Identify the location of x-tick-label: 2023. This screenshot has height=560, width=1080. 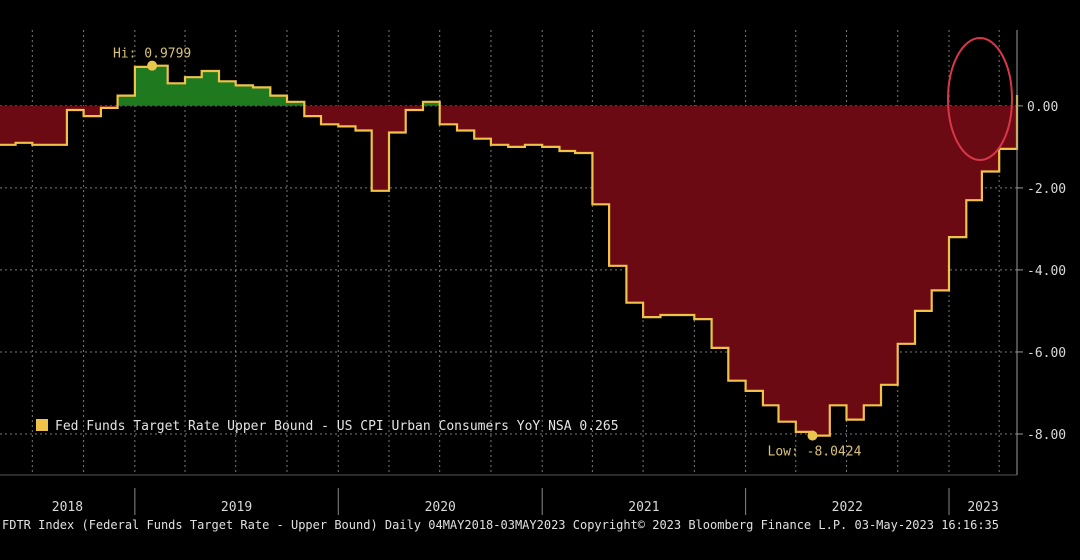
(982, 507).